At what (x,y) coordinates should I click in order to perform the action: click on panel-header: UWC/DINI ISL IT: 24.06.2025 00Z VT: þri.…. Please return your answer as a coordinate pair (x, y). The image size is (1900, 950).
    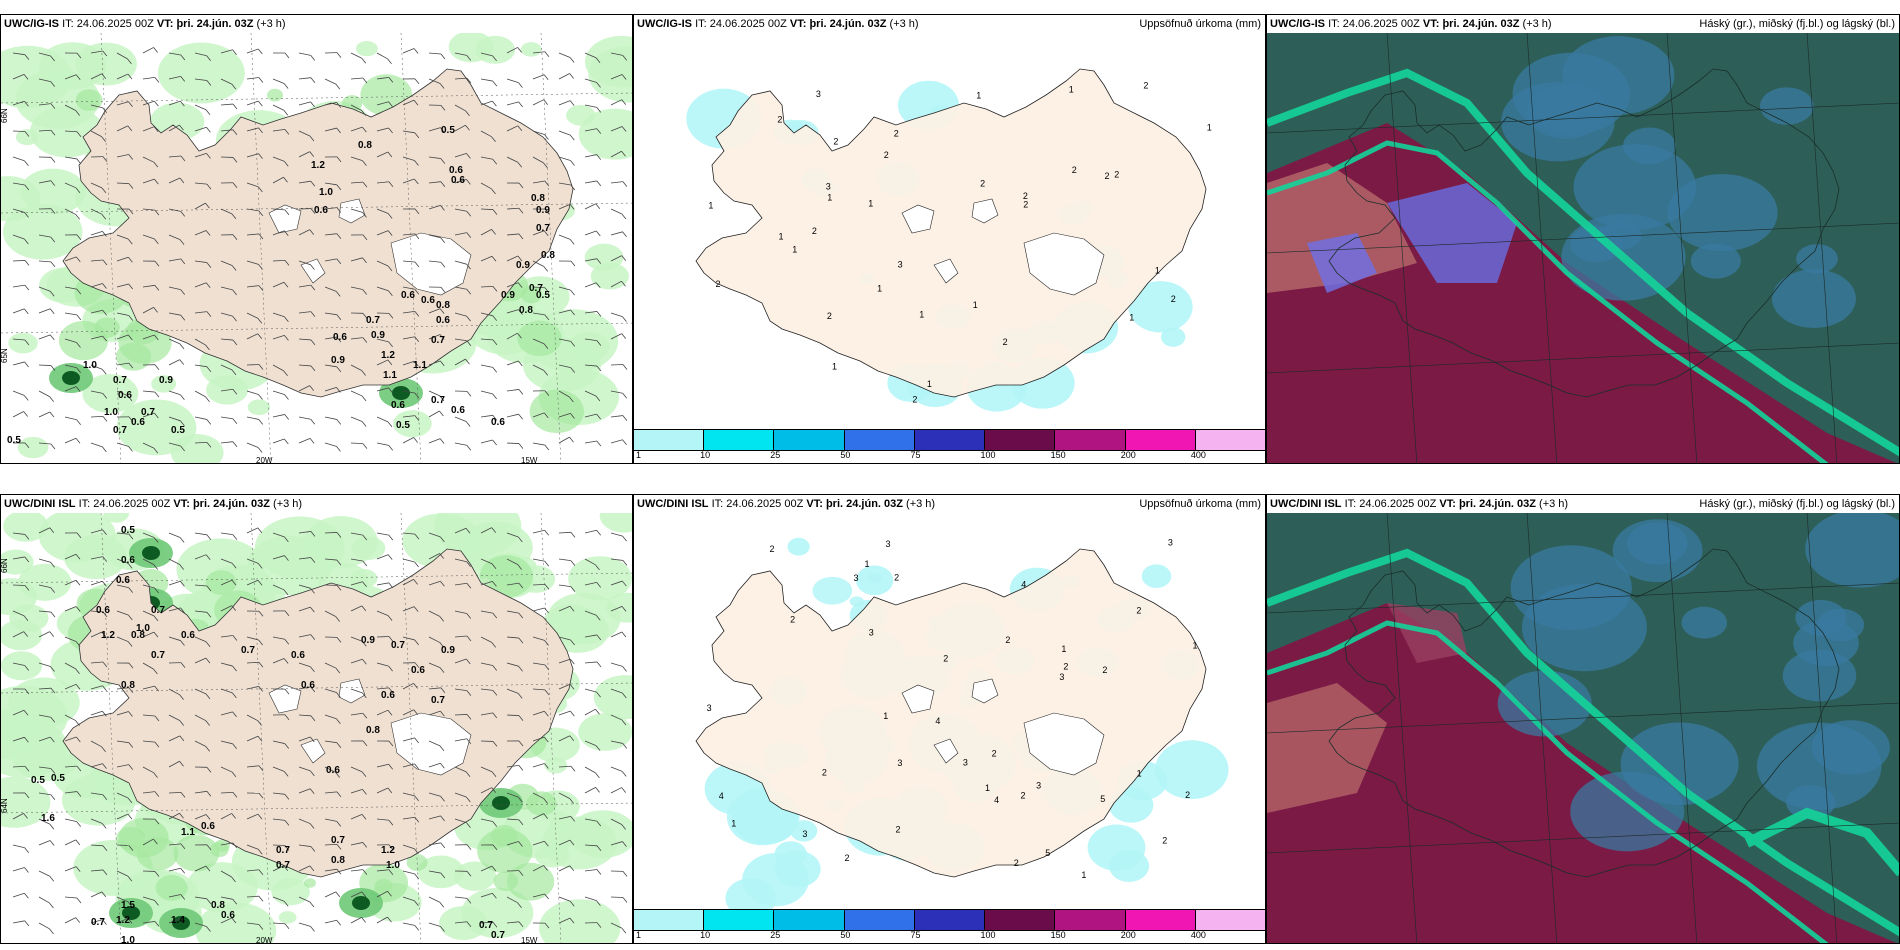
    Looking at the image, I should click on (1583, 504).